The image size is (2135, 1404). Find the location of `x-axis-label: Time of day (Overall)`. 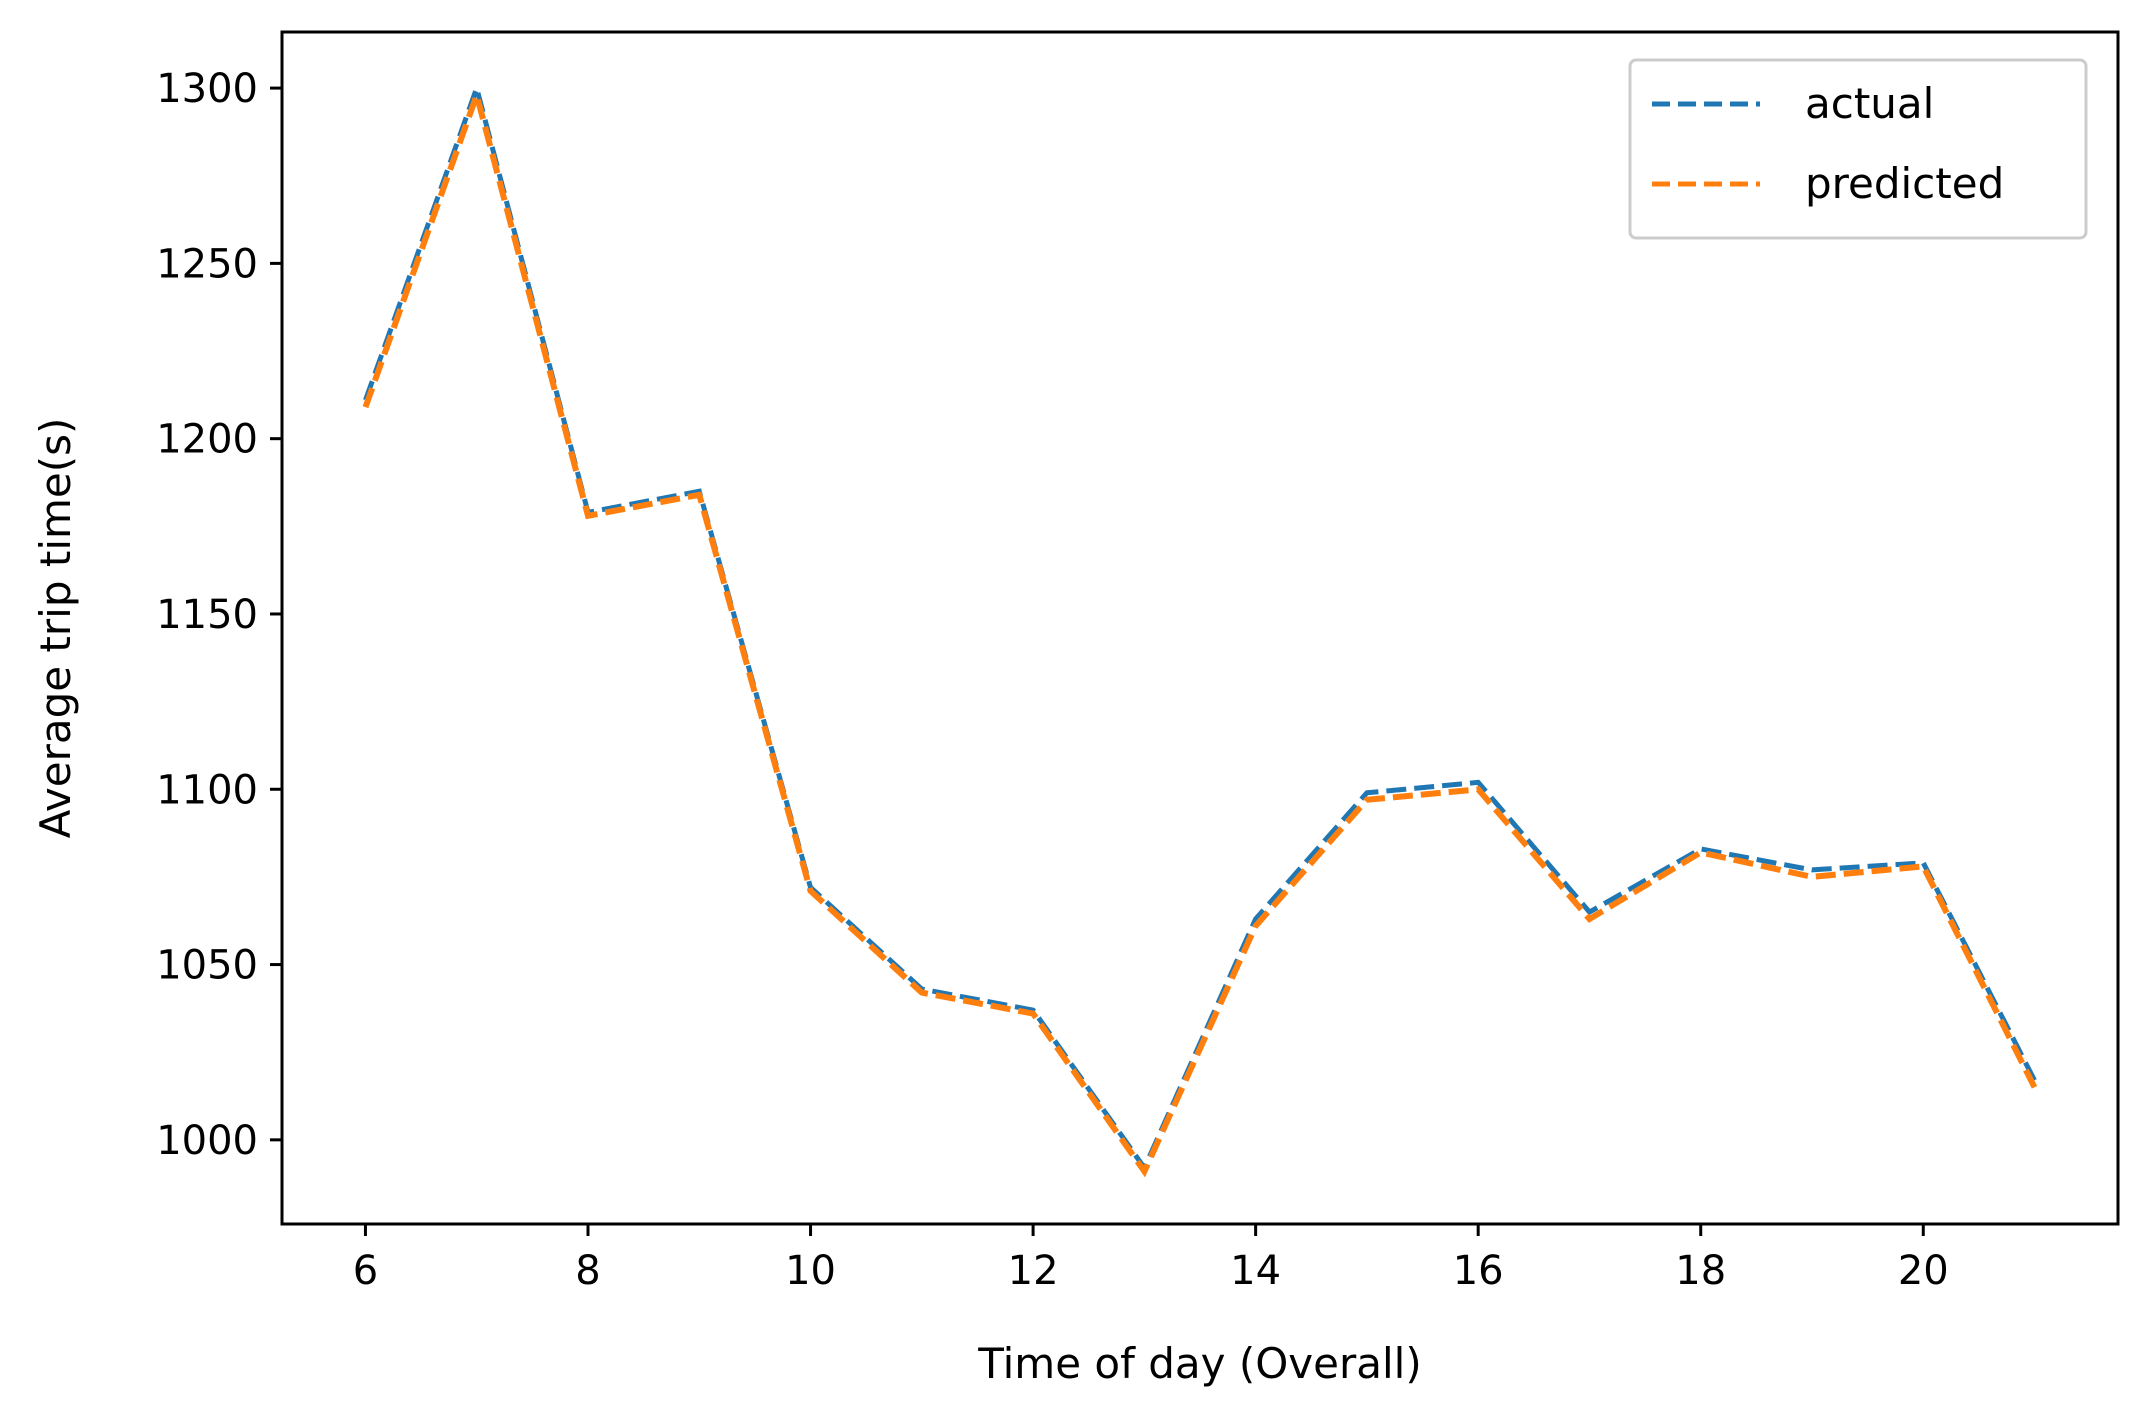

x-axis-label: Time of day (Overall) is located at coordinates (1199, 1363).